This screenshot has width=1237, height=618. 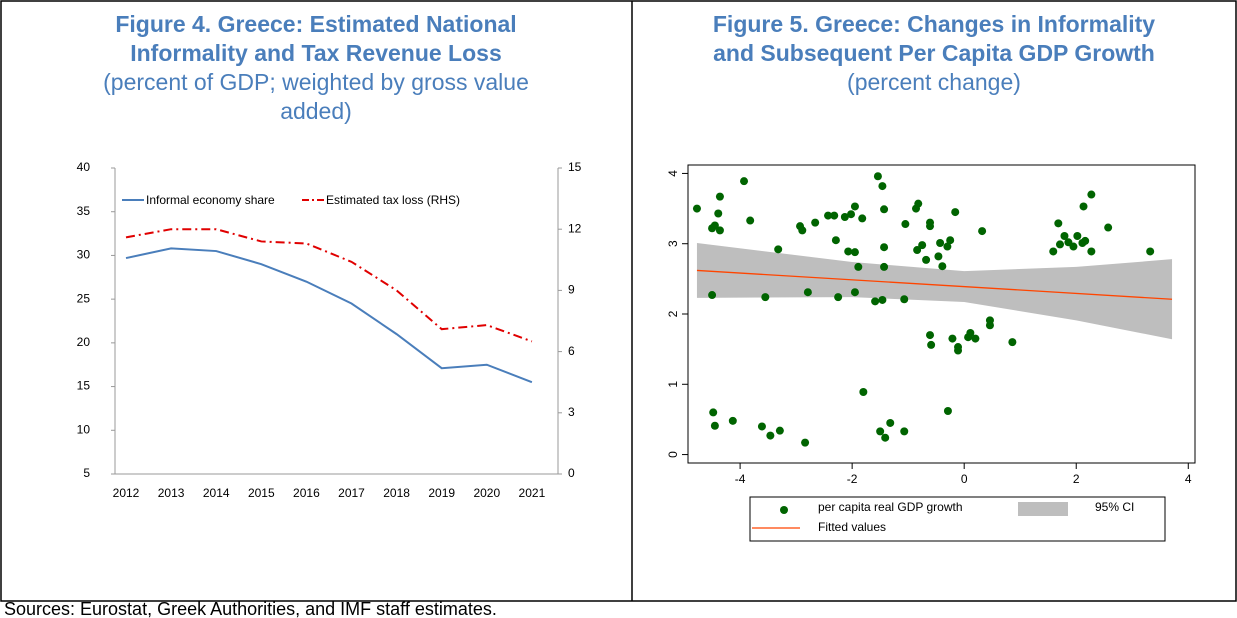 What do you see at coordinates (396, 493) in the screenshot?
I see `x-tick-label: 2018` at bounding box center [396, 493].